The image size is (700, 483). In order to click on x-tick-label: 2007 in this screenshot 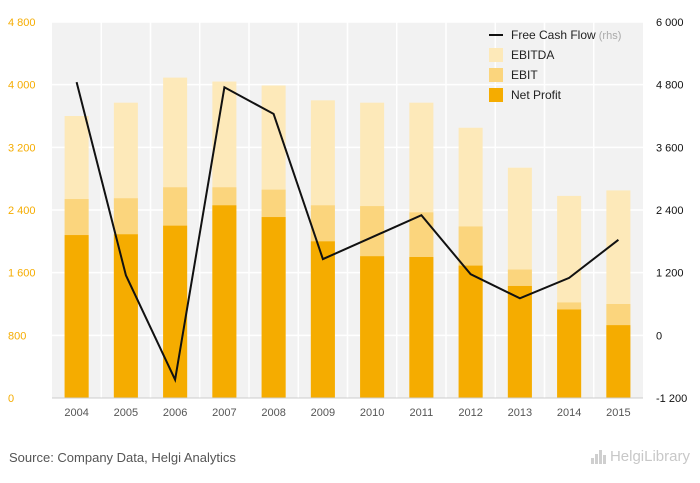, I will do `click(224, 413)`.